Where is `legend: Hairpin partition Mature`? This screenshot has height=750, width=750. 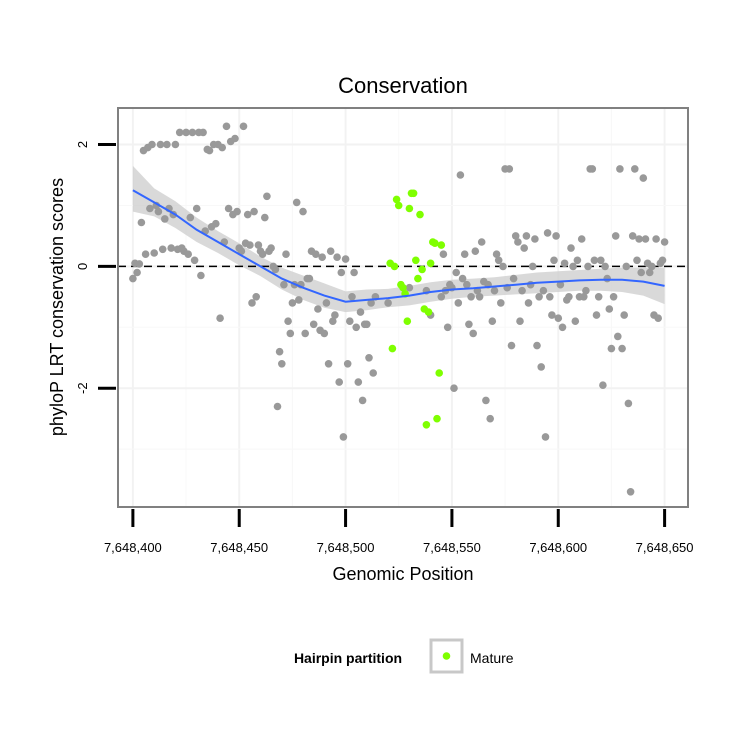 legend: Hairpin partition Mature is located at coordinates (404, 656).